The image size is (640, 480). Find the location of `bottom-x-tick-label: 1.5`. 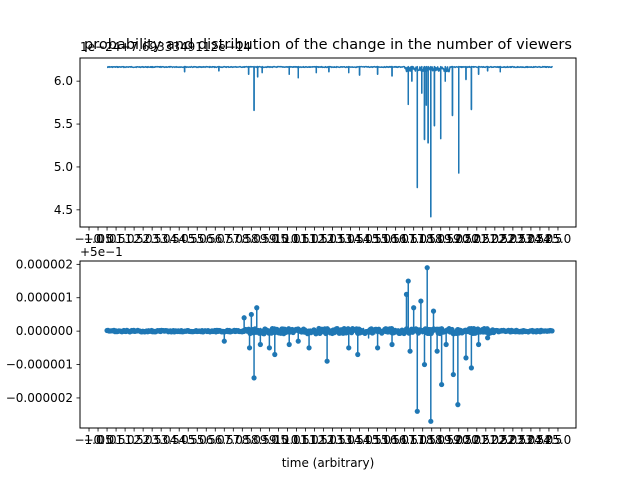

bottom-x-tick-label: 1.5 is located at coordinates (134, 440).